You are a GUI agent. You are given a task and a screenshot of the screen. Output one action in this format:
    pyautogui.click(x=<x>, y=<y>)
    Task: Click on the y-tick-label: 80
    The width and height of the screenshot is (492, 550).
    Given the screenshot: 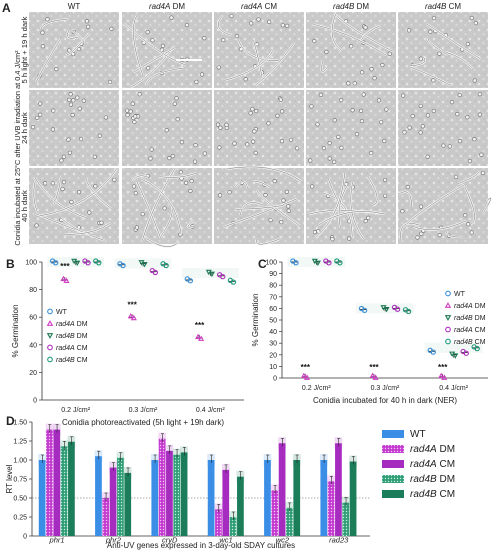 What is the action you would take?
    pyautogui.click(x=33, y=290)
    